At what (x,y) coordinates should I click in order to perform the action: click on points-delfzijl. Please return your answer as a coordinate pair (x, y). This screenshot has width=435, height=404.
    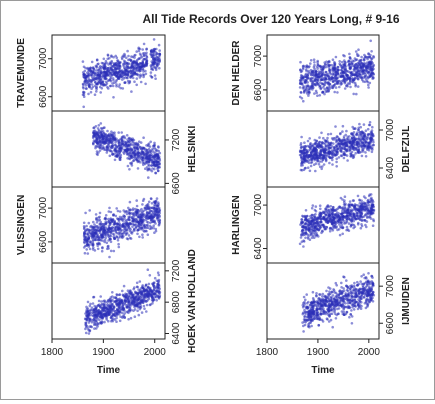
    Looking at the image, I should click on (337, 146).